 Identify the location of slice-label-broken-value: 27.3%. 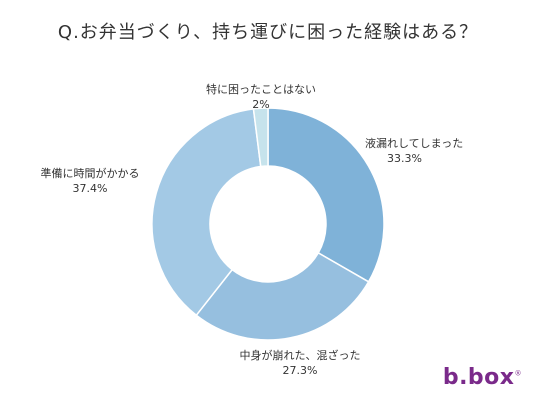
(300, 370).